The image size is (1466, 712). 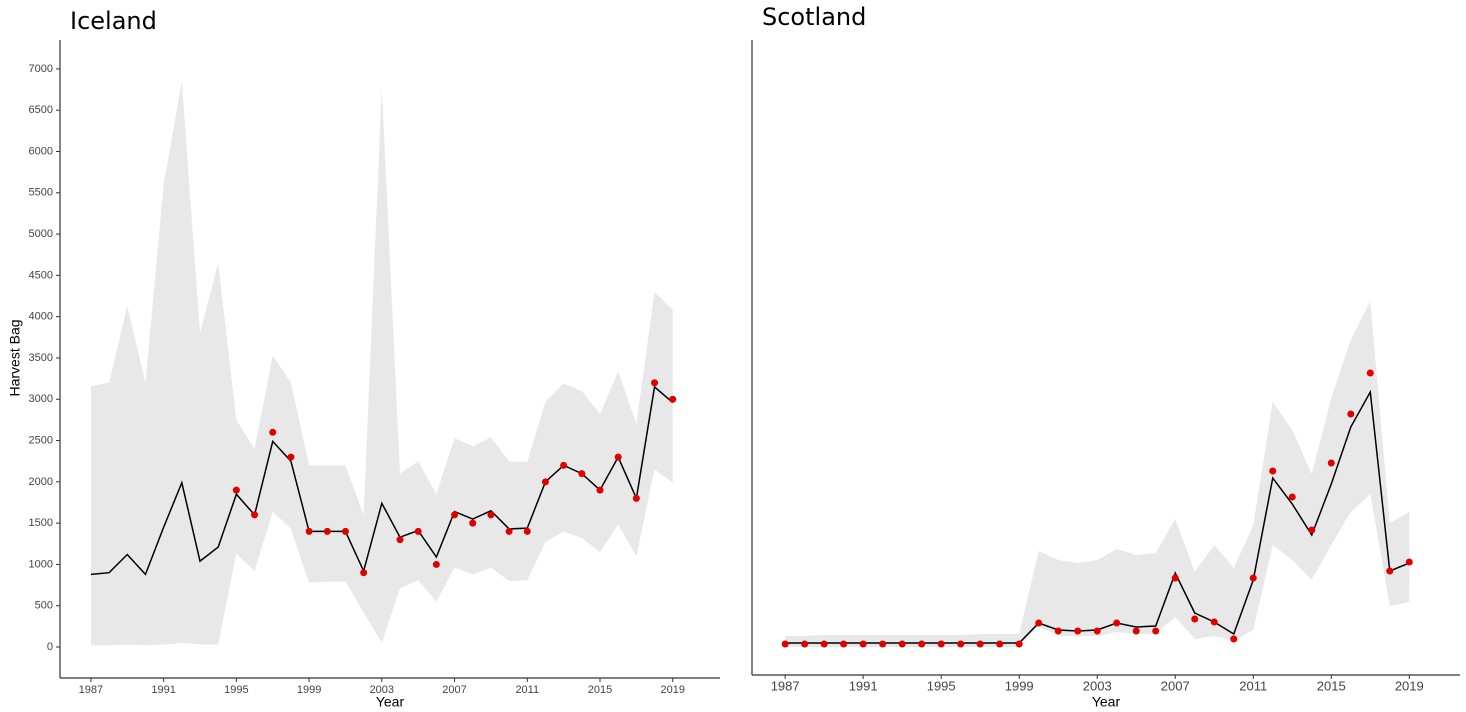 I want to click on y-tick-label: 3000, so click(x=41, y=399).